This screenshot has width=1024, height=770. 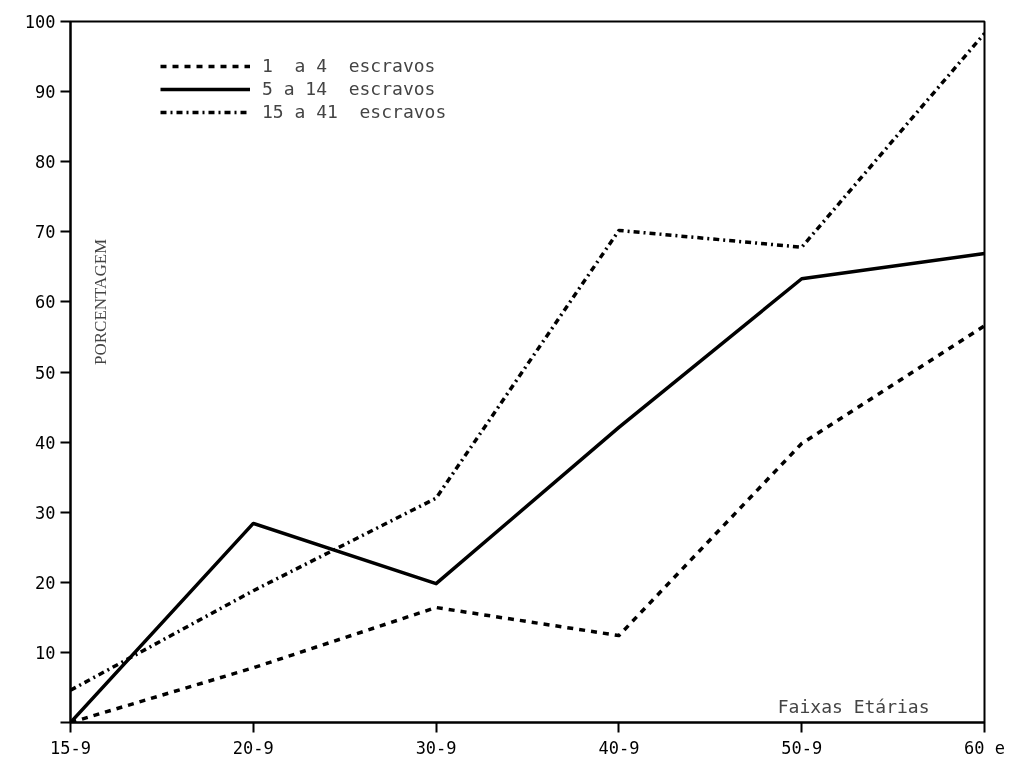 What do you see at coordinates (45, 652) in the screenshot?
I see `y-tick-label: 10` at bounding box center [45, 652].